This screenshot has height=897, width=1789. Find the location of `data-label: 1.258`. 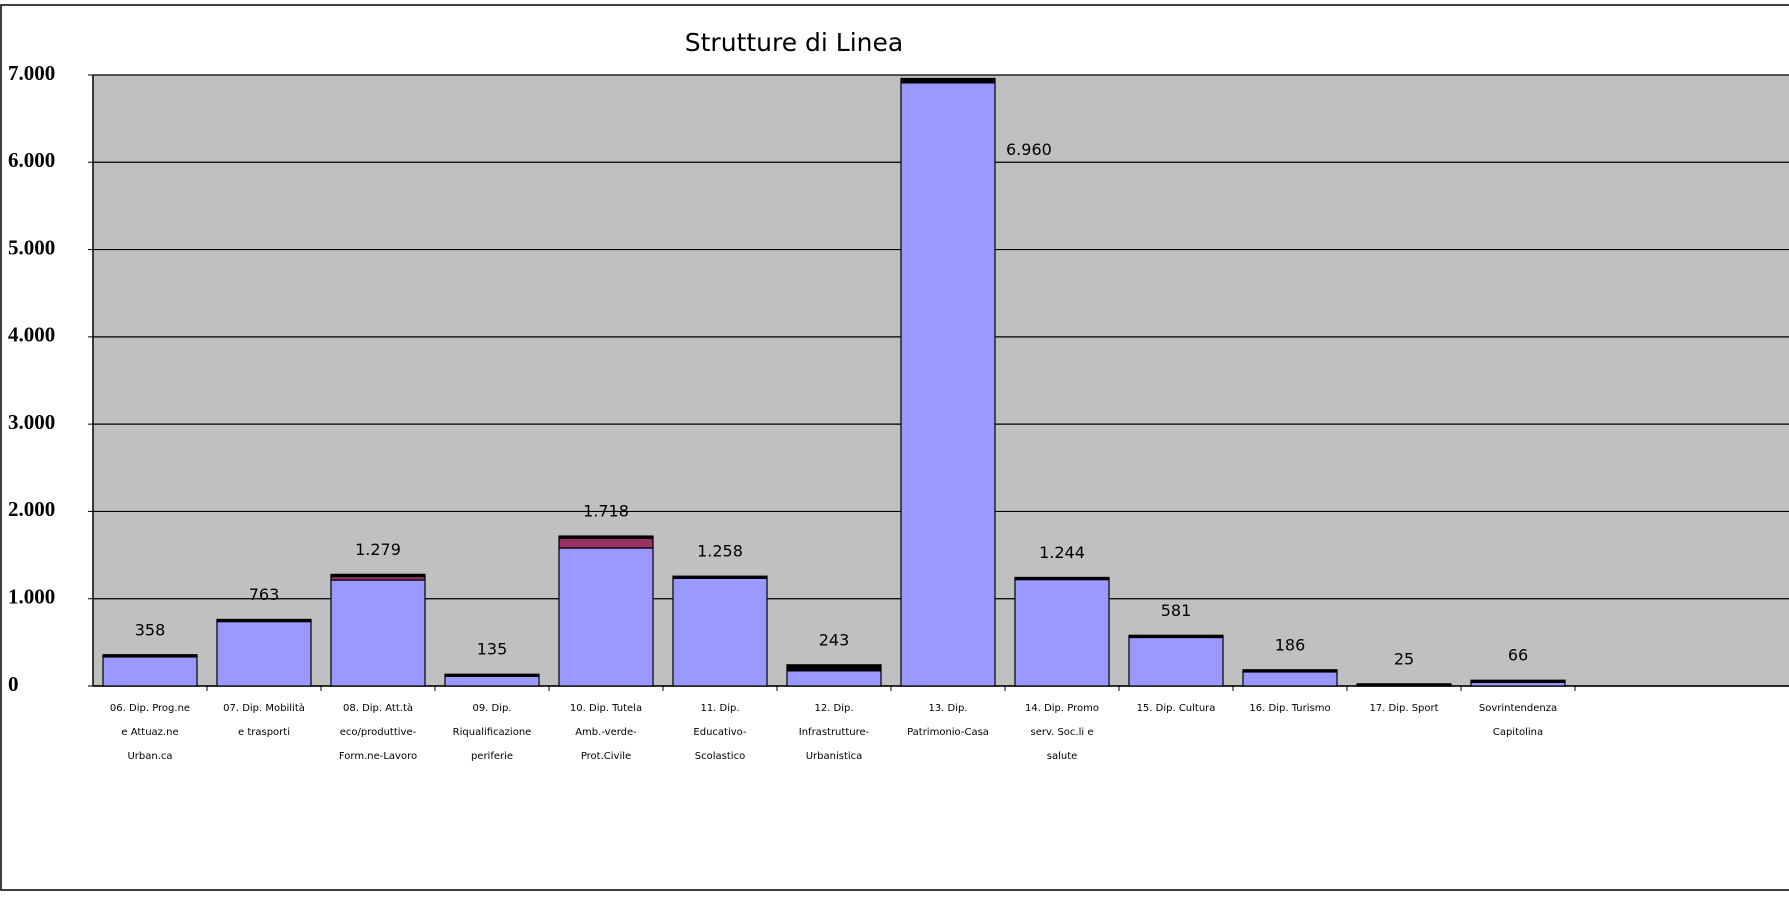

data-label: 1.258 is located at coordinates (720, 551).